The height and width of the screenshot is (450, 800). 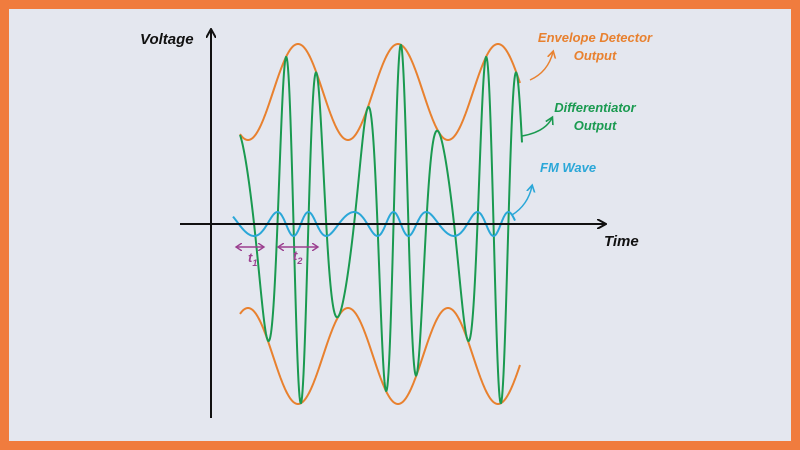 What do you see at coordinates (595, 125) in the screenshot?
I see `differentiator-label: Output` at bounding box center [595, 125].